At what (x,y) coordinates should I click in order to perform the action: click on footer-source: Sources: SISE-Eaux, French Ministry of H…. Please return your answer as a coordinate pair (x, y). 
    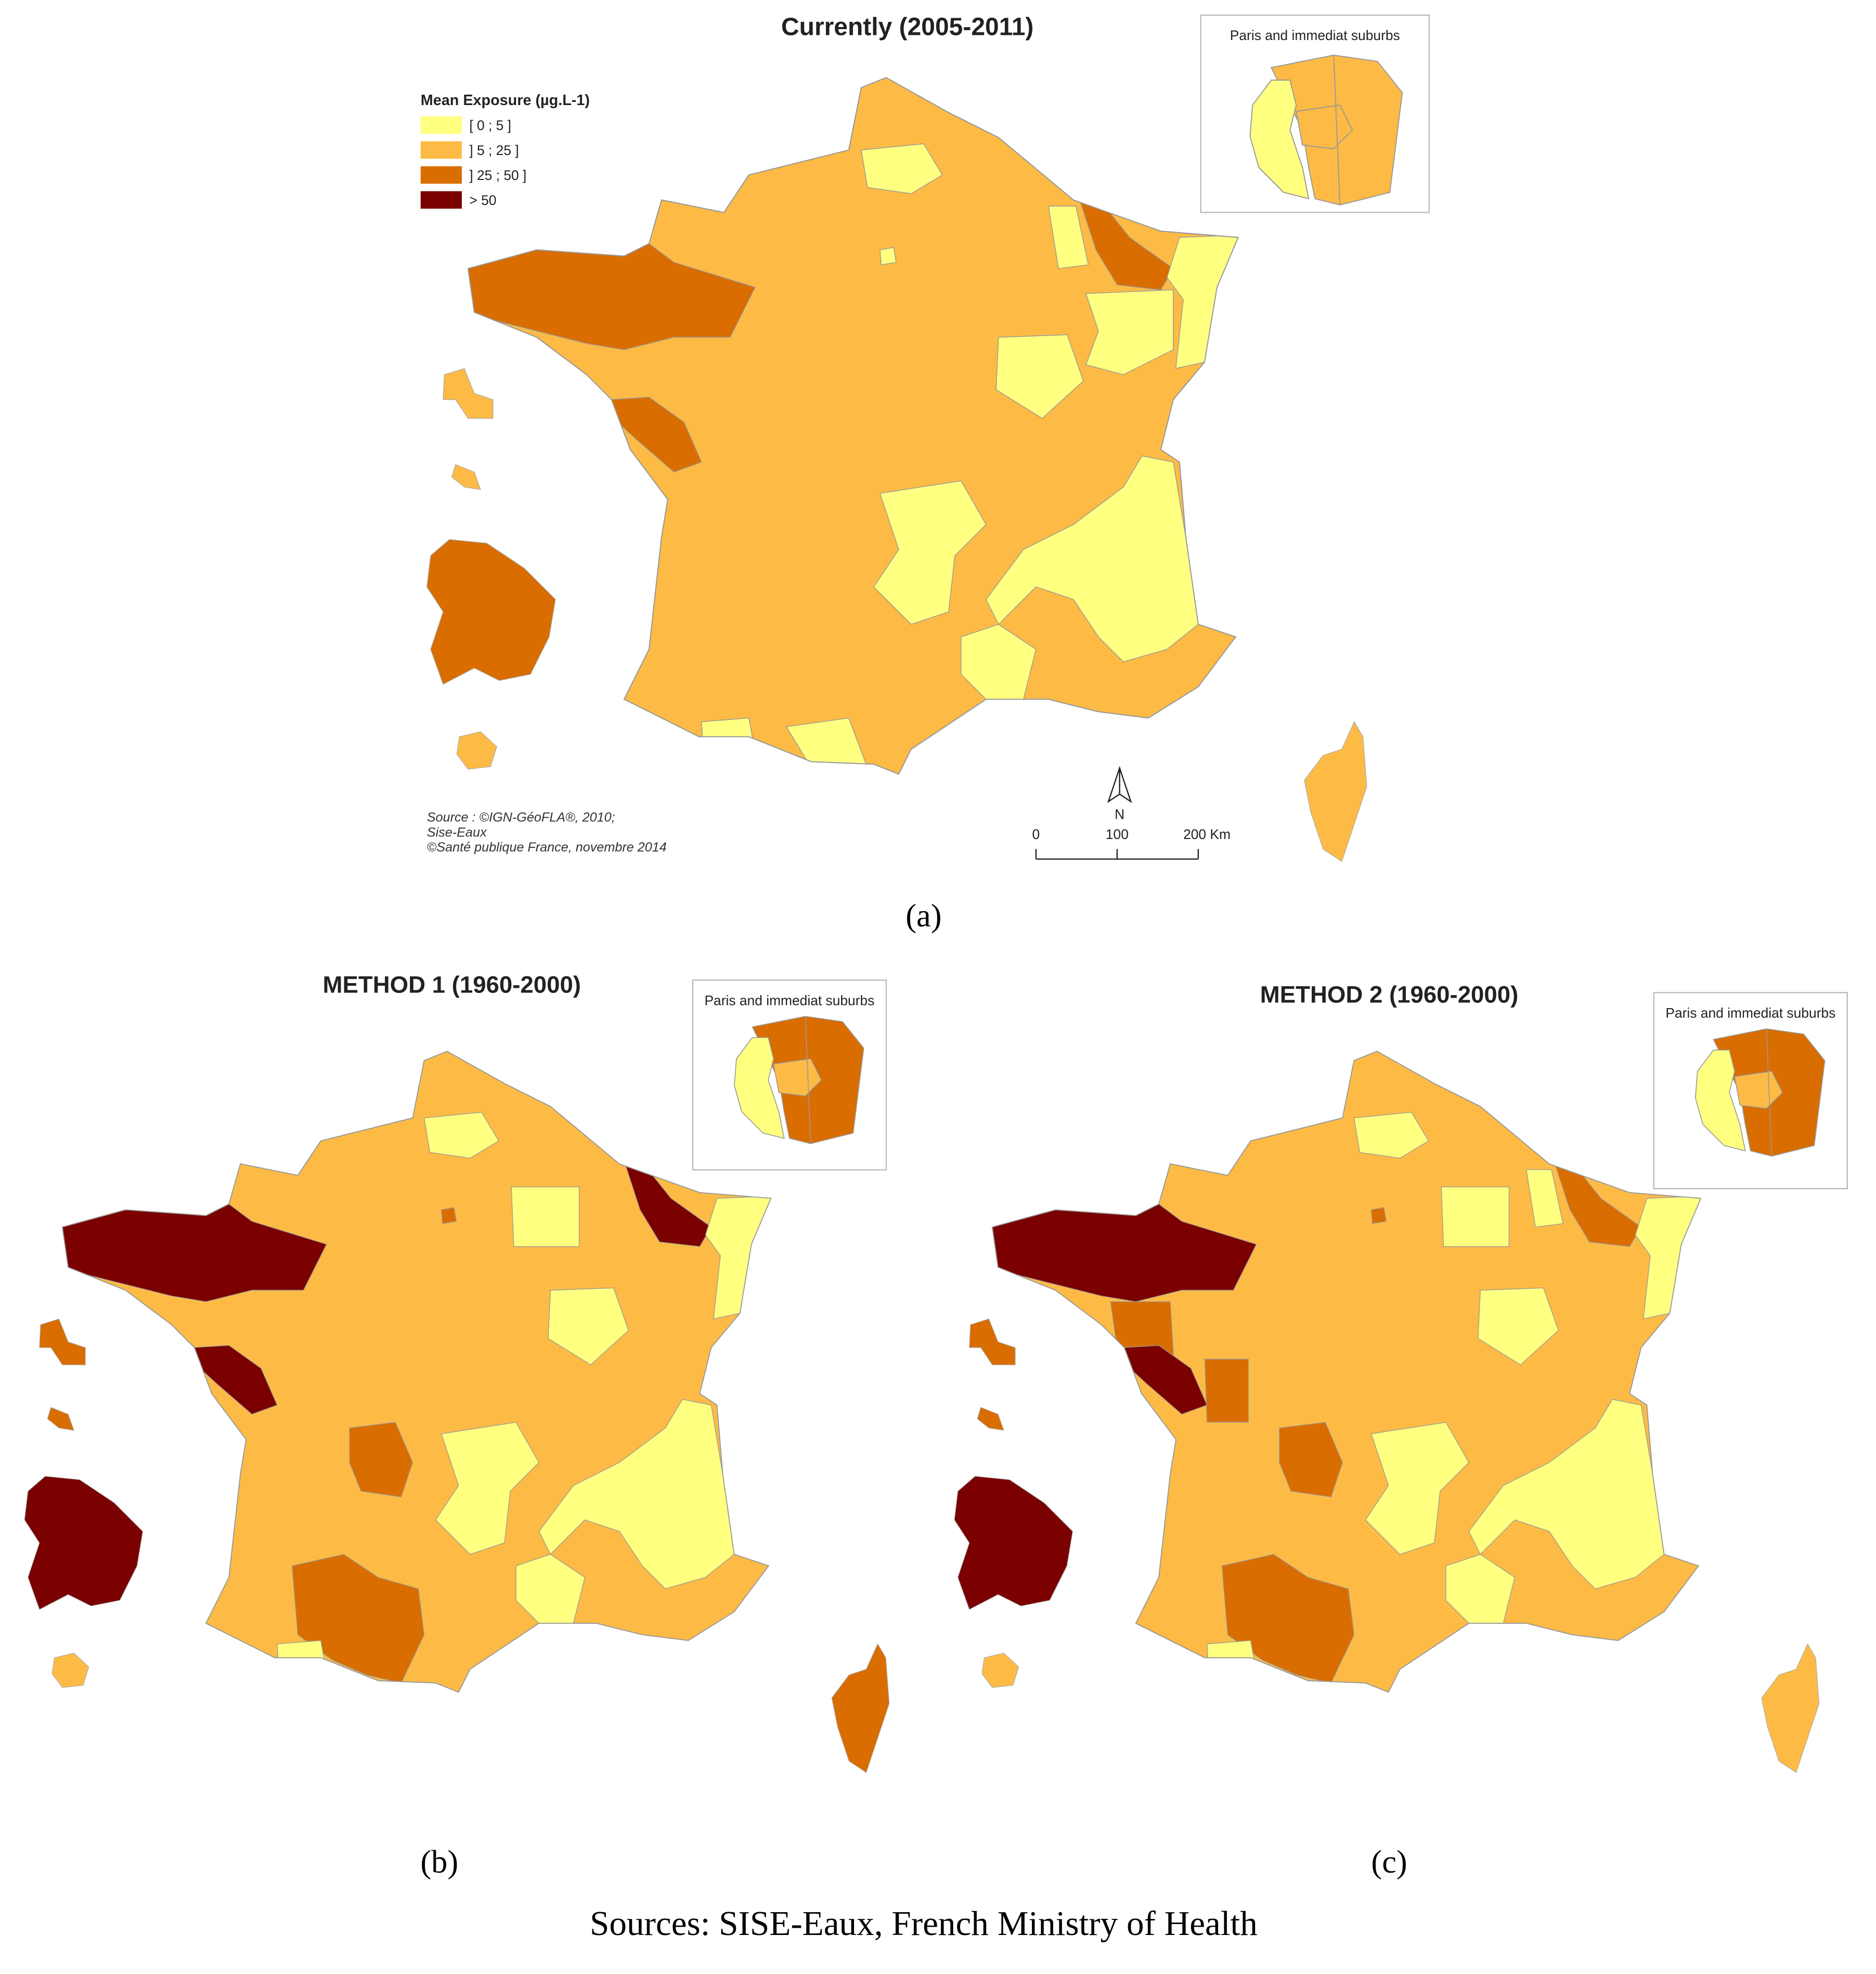
    Looking at the image, I should click on (924, 1923).